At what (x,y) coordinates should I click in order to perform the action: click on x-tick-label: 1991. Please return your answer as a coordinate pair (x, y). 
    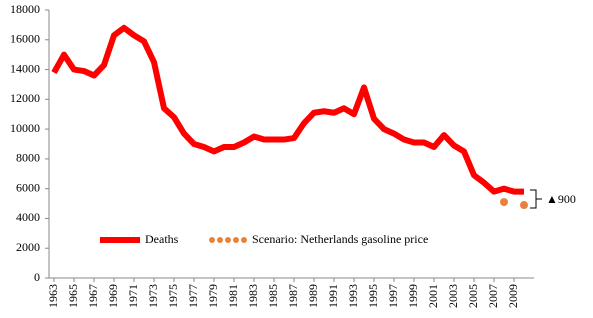
    Looking at the image, I should click on (333, 296).